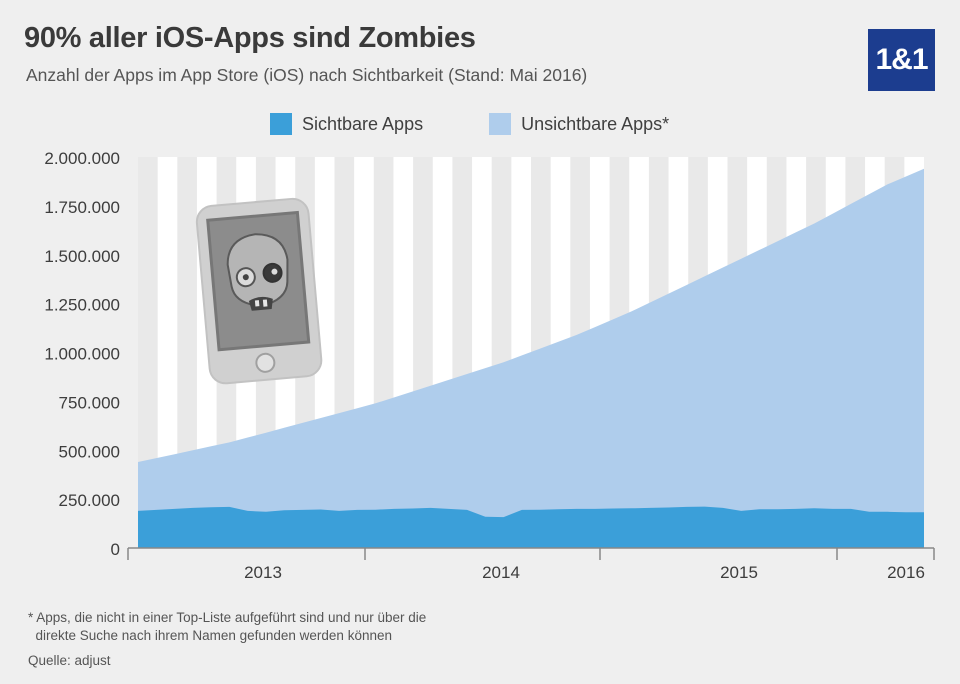  What do you see at coordinates (82, 207) in the screenshot?
I see `y-tick-label: 1.750.000` at bounding box center [82, 207].